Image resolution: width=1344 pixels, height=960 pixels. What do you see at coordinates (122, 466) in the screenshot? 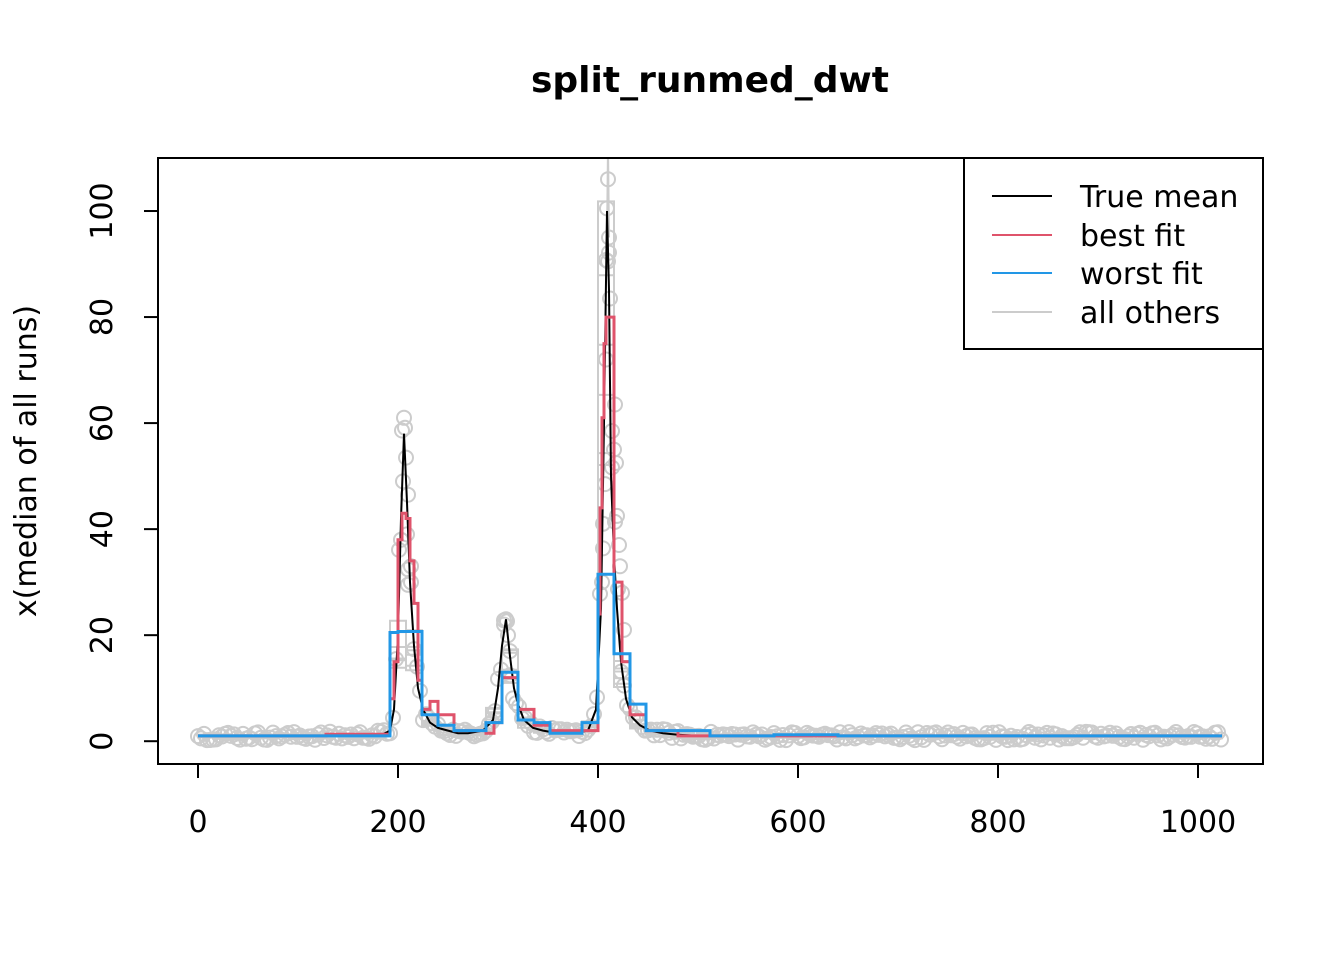
I see `y-axis: 0 20 40 60 80 100` at bounding box center [122, 466].